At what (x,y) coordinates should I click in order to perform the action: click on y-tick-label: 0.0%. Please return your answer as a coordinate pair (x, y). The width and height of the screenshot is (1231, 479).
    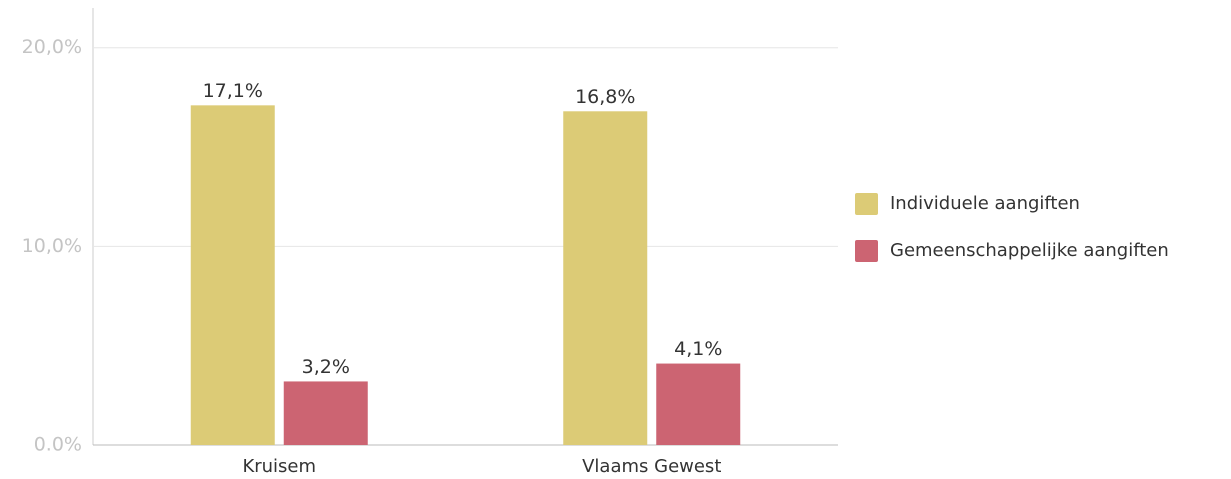
    Looking at the image, I should click on (58, 445).